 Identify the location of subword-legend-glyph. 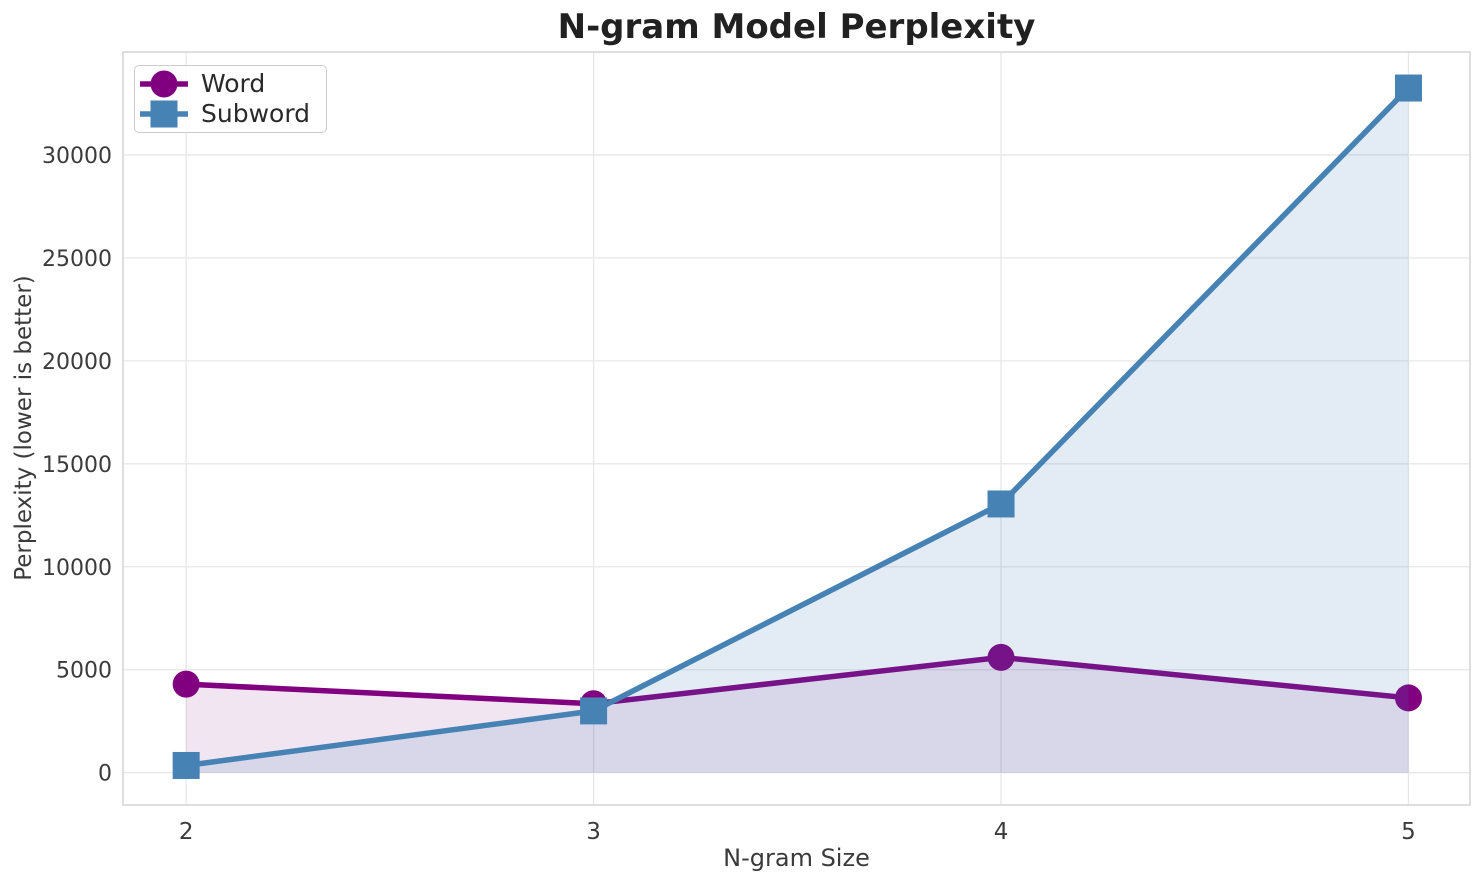
(164, 114).